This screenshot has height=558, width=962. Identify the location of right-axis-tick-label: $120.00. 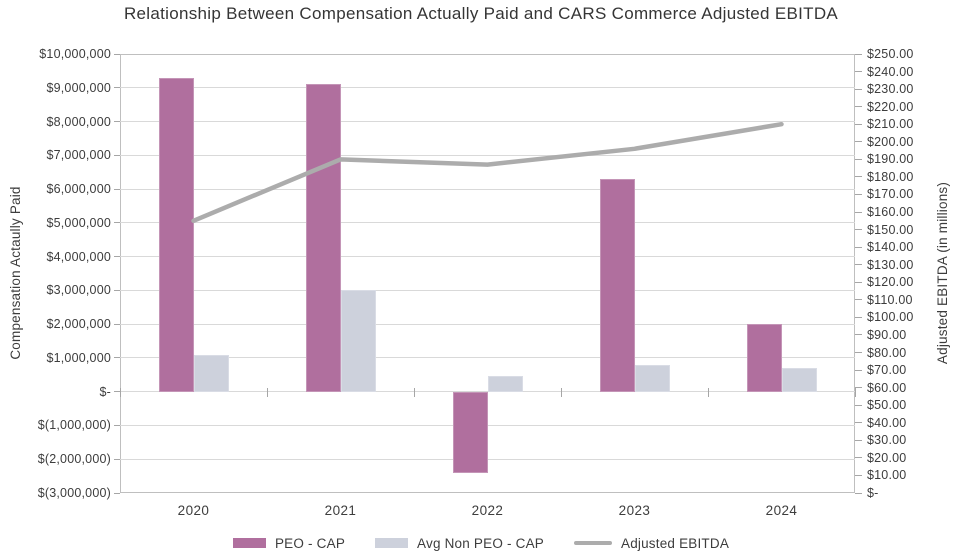
(890, 282).